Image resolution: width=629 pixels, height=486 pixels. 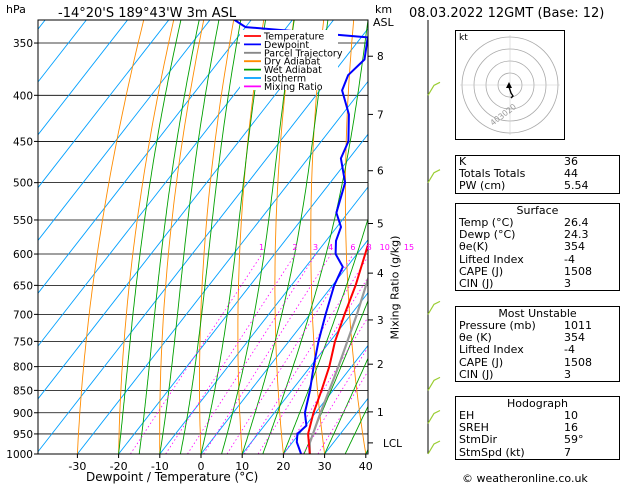 What do you see at coordinates (537, 247) in the screenshot?
I see `surface-row: θe(K) 354` at bounding box center [537, 247].